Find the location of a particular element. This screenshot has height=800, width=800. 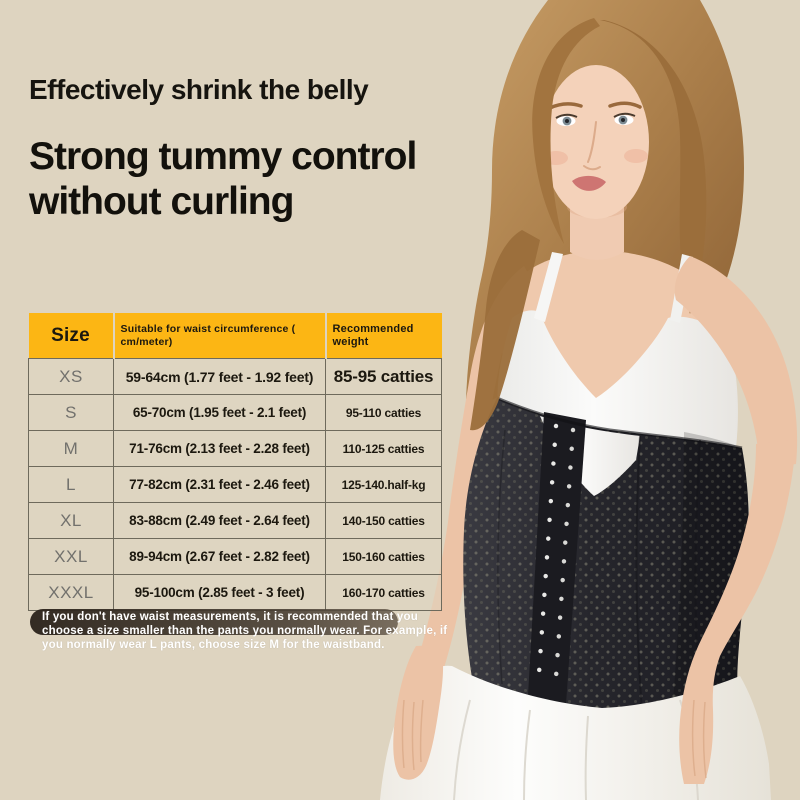

headline-small: Effectively shrink the belly is located at coordinates (199, 89).